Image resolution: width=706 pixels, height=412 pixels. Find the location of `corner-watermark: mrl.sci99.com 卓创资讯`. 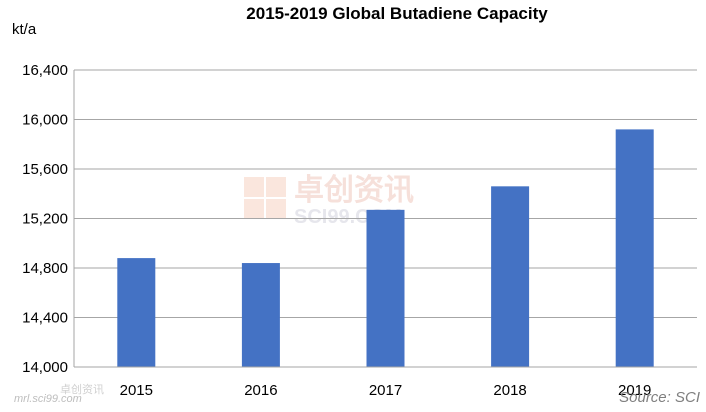

corner-watermark: mrl.sci99.com 卓创资讯 is located at coordinates (59, 394).